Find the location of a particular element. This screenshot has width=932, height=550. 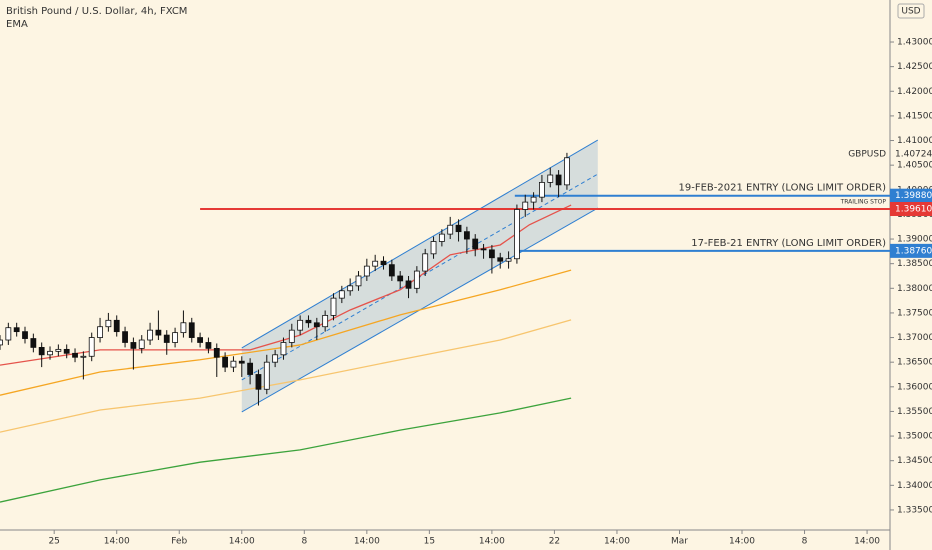

level-text: TRAILING STOP is located at coordinates (863, 201).